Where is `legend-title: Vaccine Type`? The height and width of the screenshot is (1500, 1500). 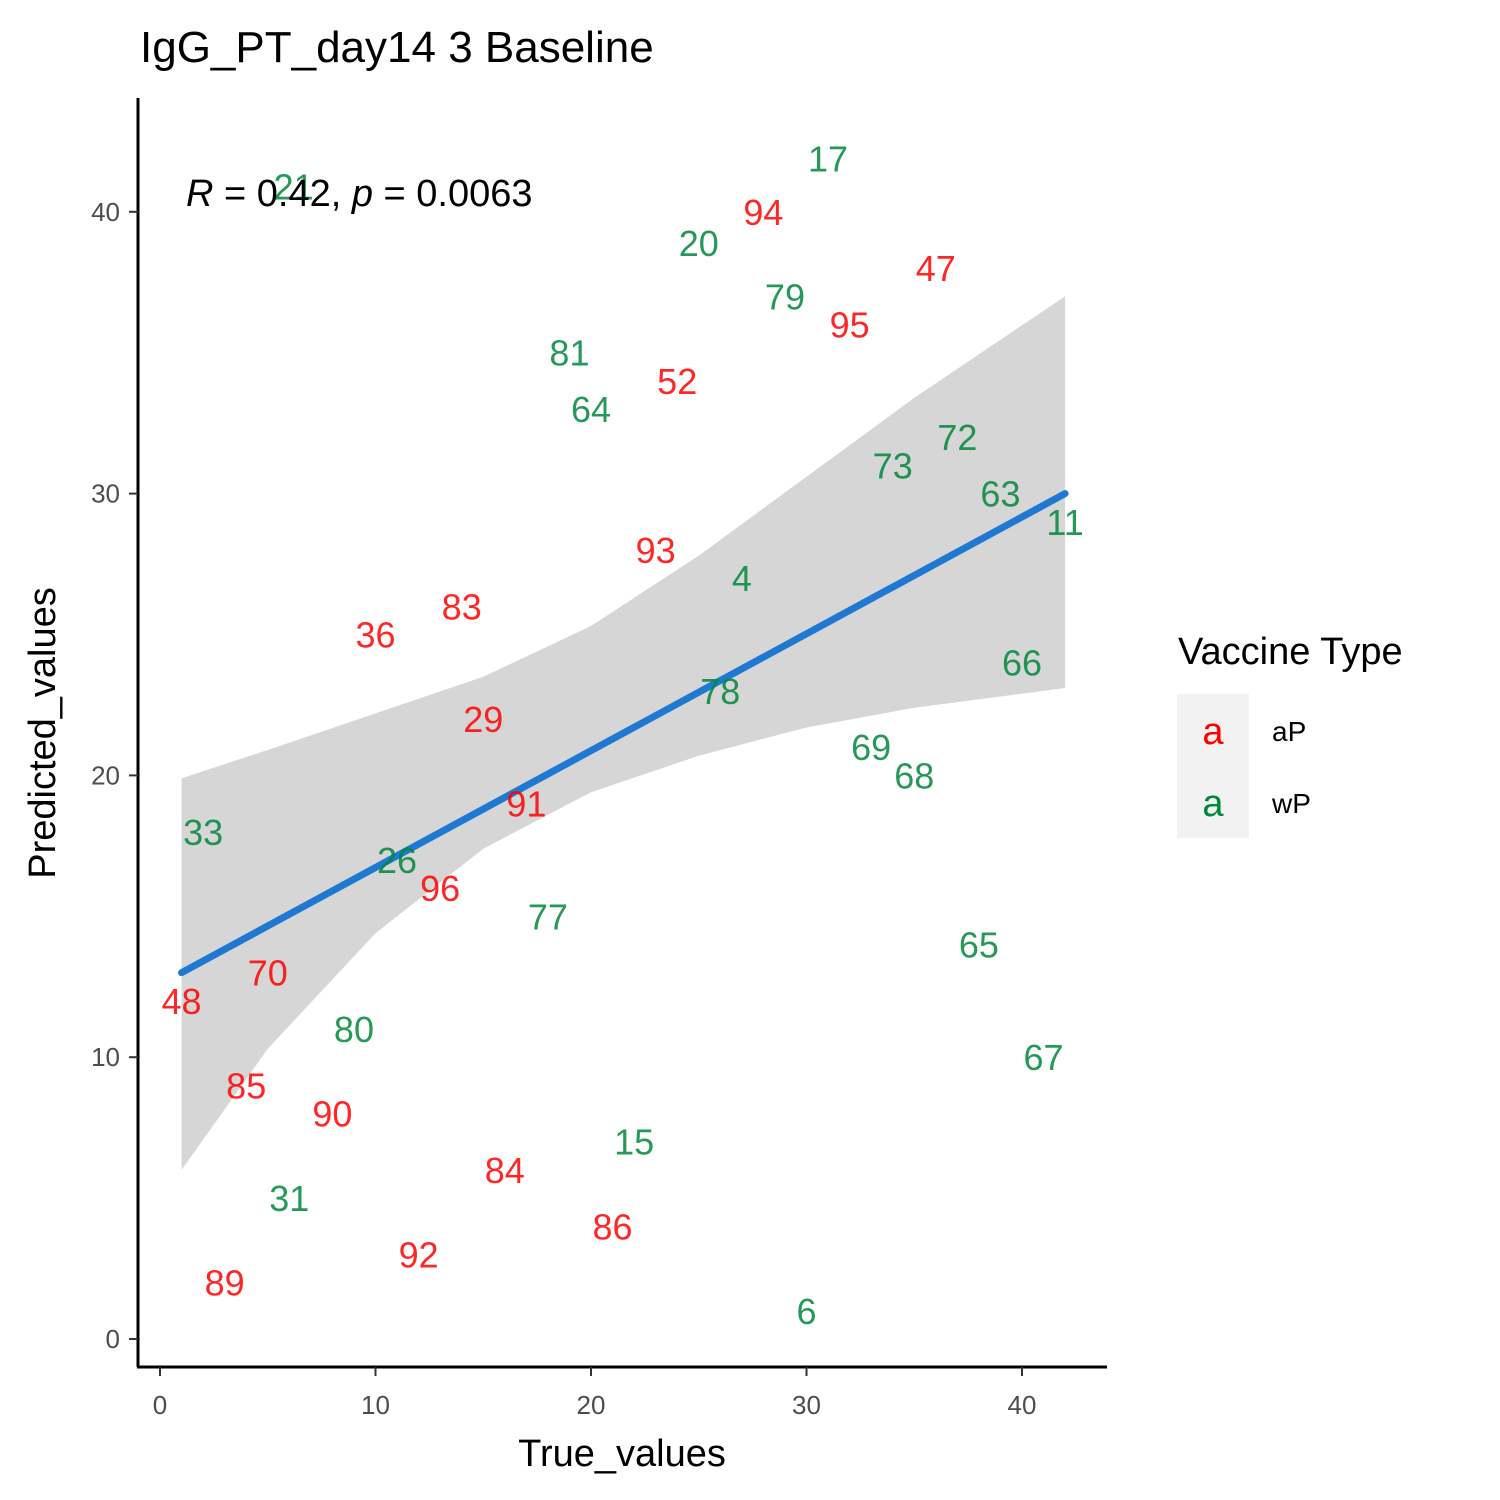
legend-title: Vaccine Type is located at coordinates (1290, 652).